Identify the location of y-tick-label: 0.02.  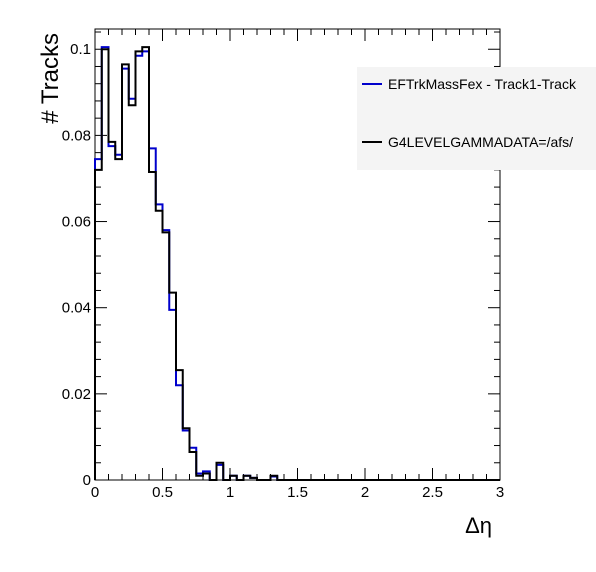
(76, 394).